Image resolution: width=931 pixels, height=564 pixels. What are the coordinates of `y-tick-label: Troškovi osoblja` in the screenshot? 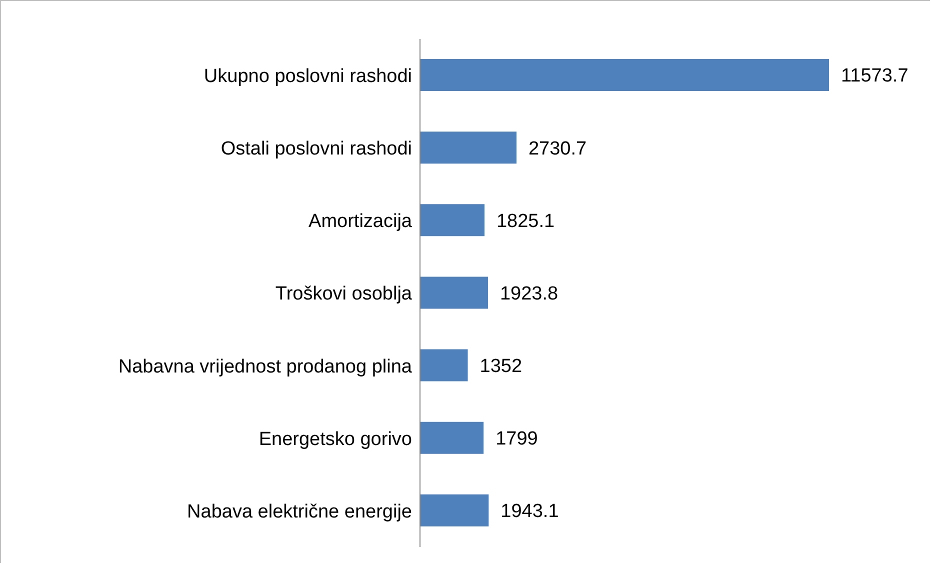 It's located at (343, 294).